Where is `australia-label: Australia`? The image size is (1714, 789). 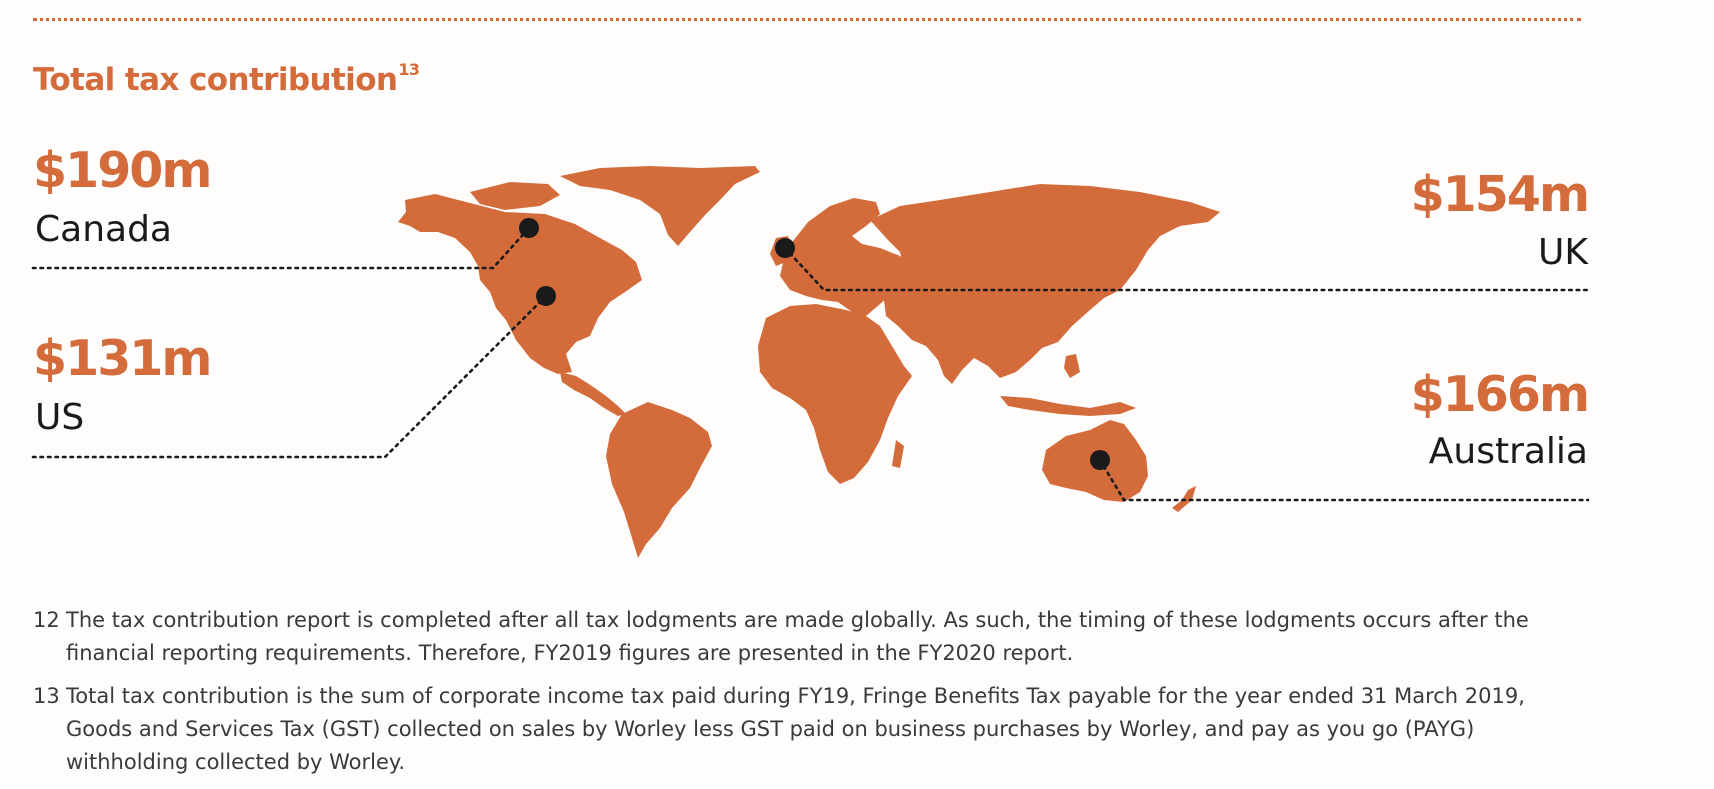
australia-label: Australia is located at coordinates (1508, 451).